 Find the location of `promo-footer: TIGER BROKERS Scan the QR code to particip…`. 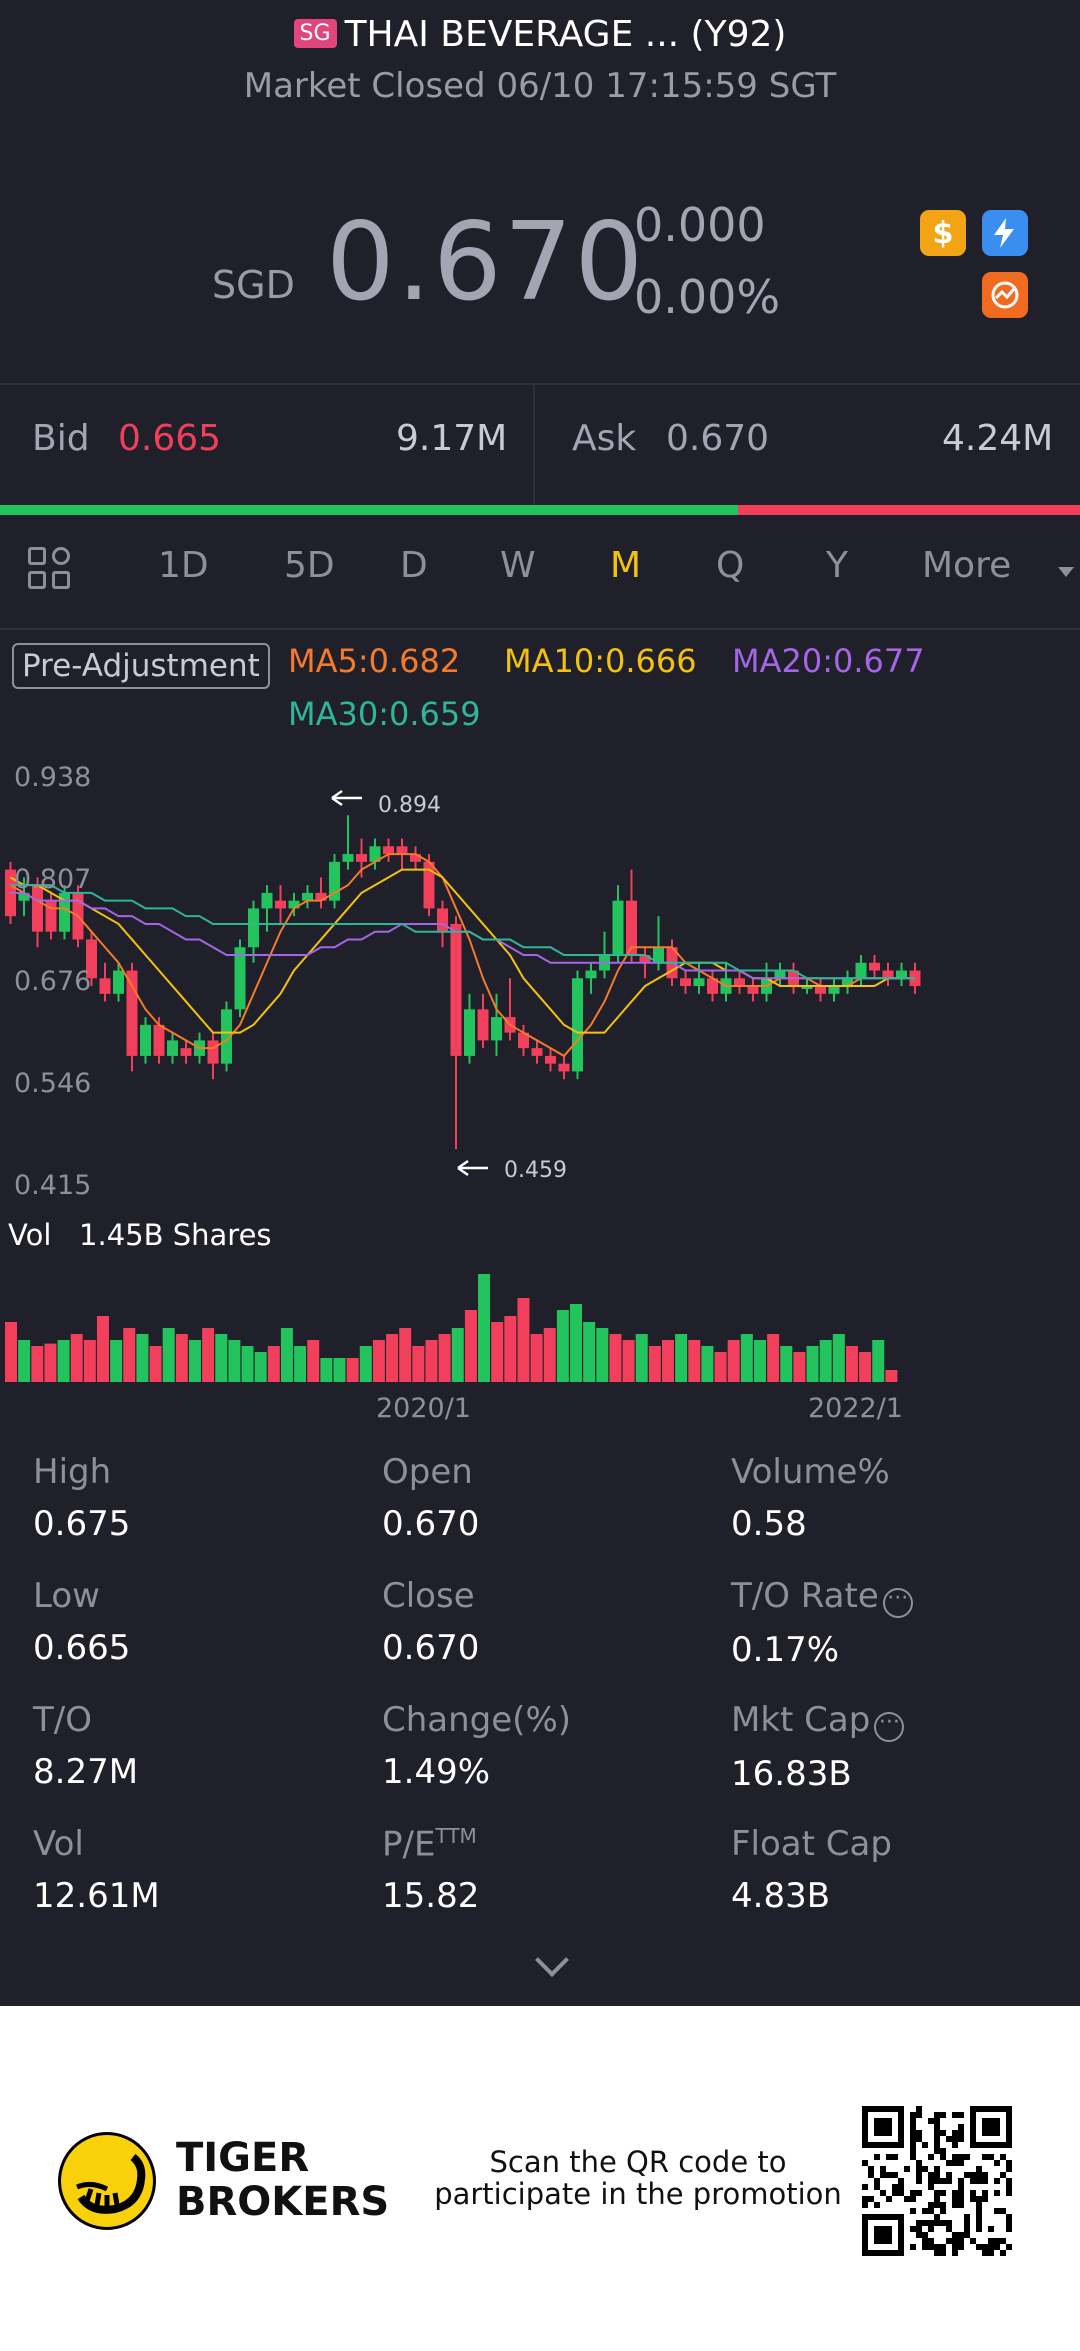

promo-footer: TIGER BROKERS Scan the QR code to particip… is located at coordinates (540, 2178).